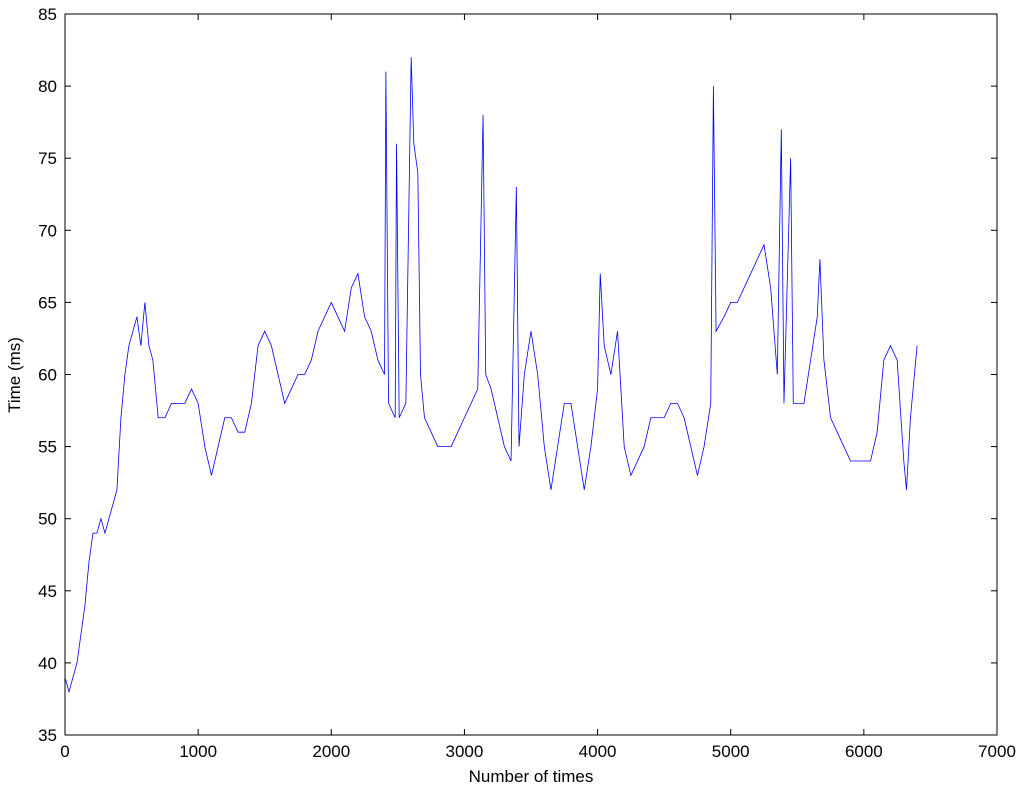 The image size is (1024, 797). I want to click on y-tick-label: 75, so click(47, 158).